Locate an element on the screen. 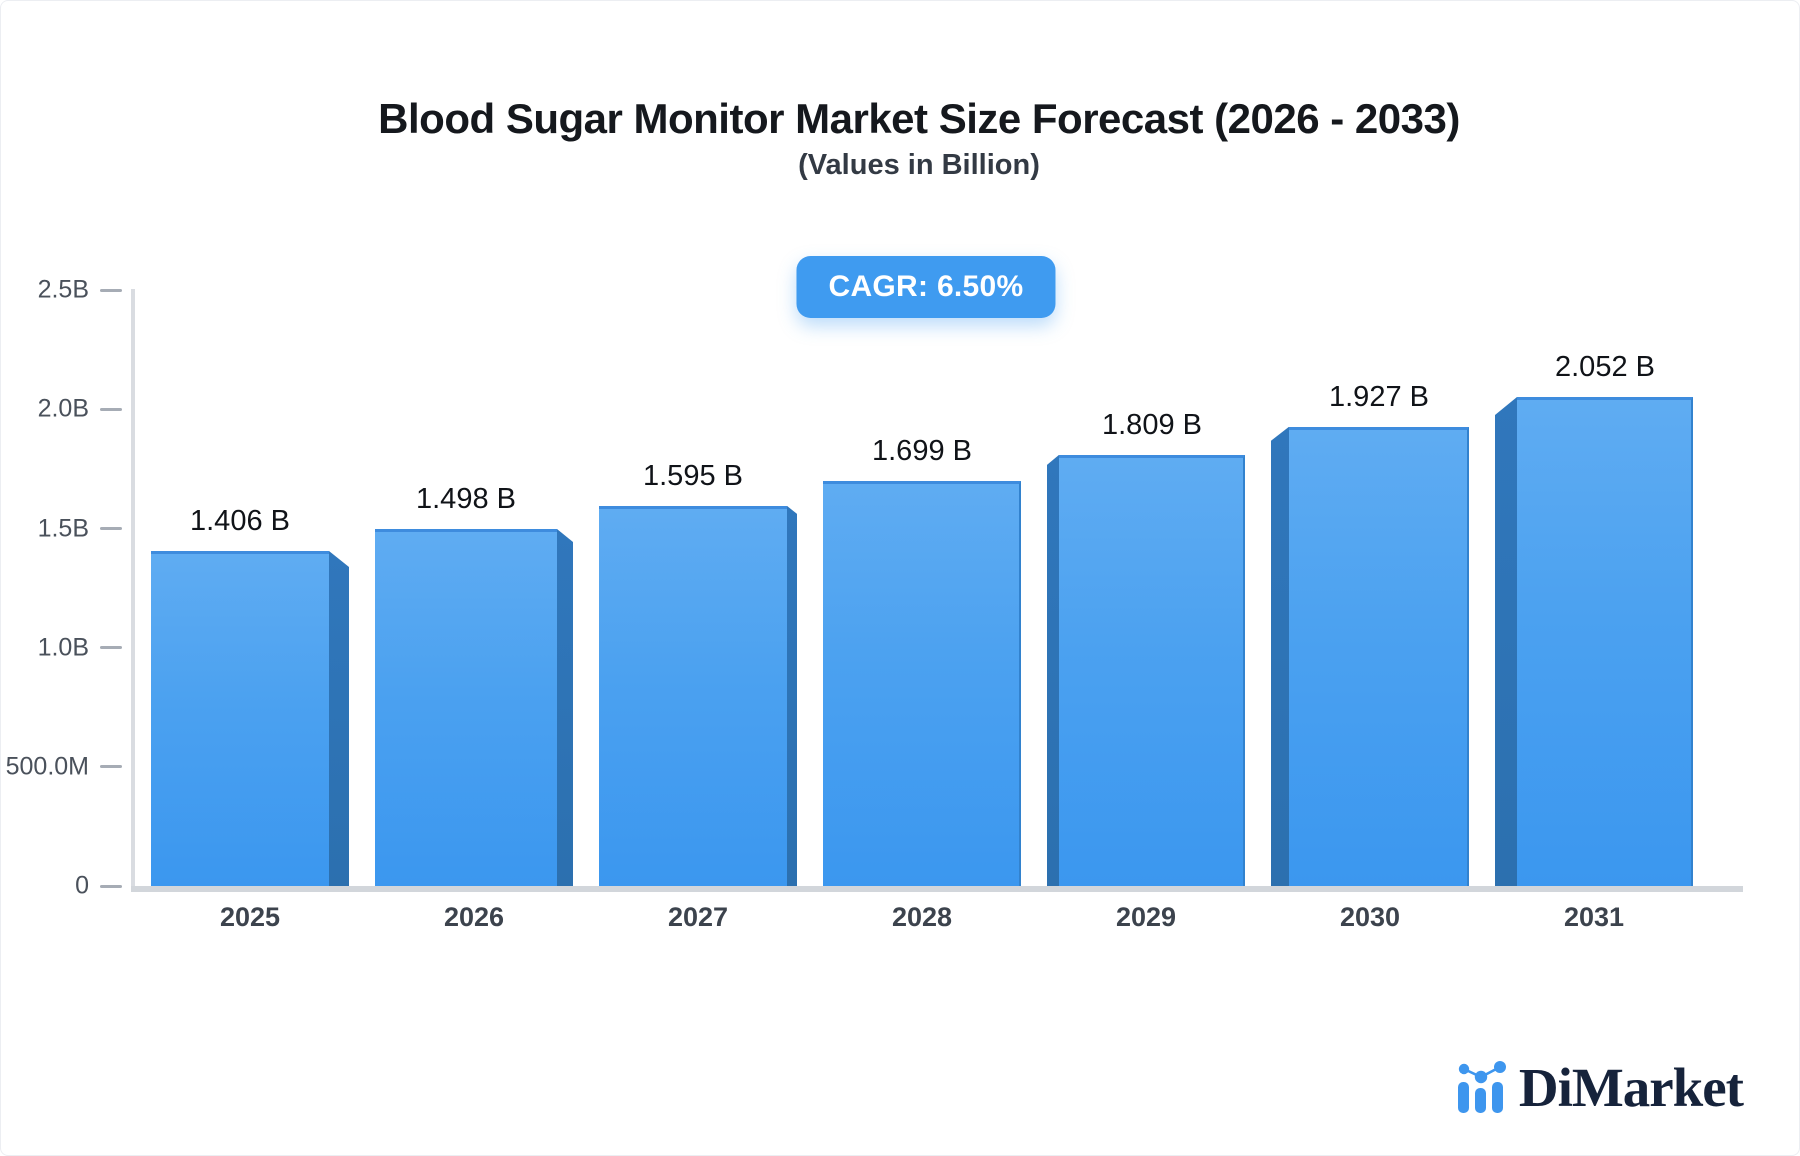 The height and width of the screenshot is (1156, 1800). bar-side-2030 is located at coordinates (1280, 656).